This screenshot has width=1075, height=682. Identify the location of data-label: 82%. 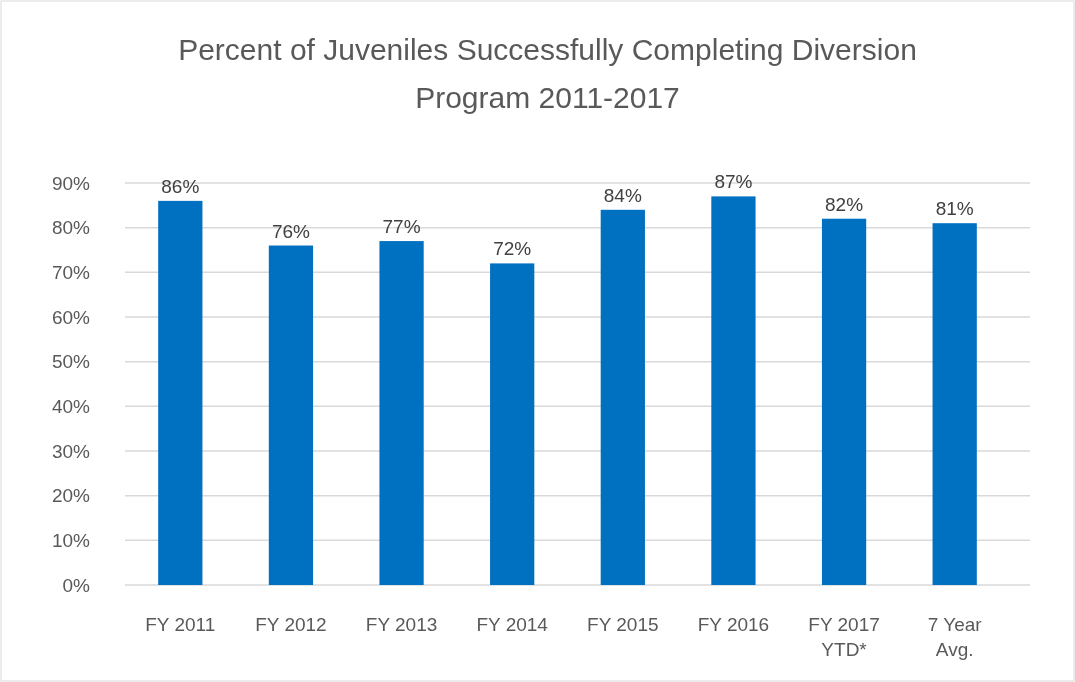
(844, 204).